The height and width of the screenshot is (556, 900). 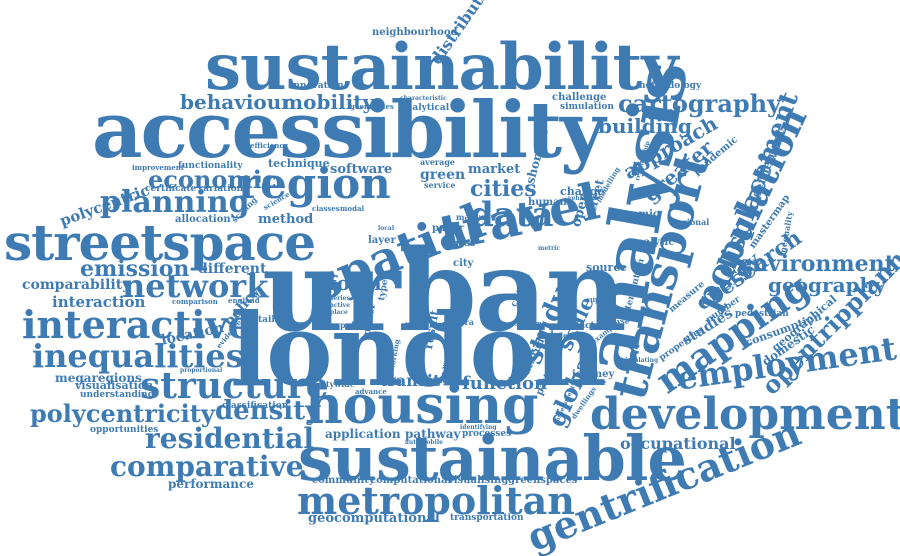 I want to click on word-transportation: transportation, so click(x=487, y=518).